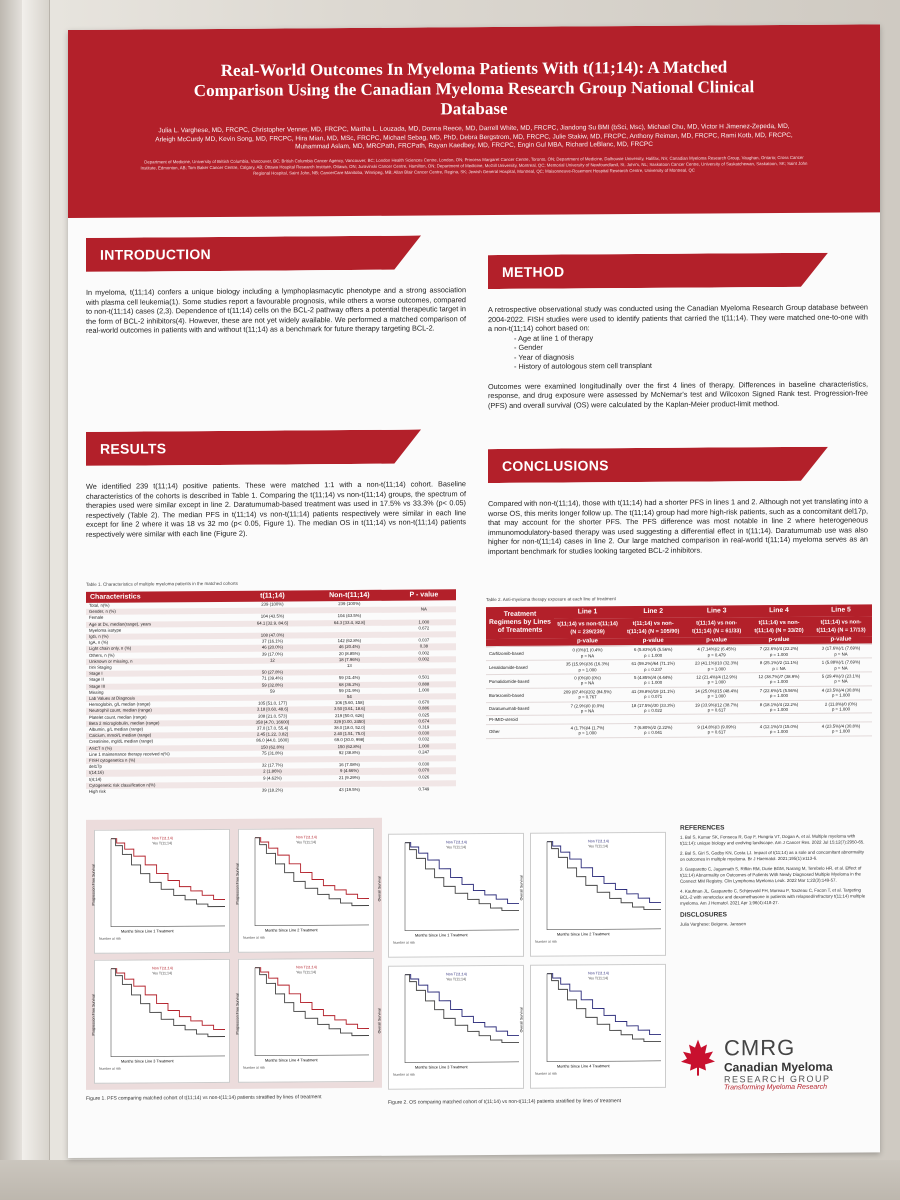  What do you see at coordinates (778, 1067) in the screenshot?
I see `logo-name: Canadian Myeloma` at bounding box center [778, 1067].